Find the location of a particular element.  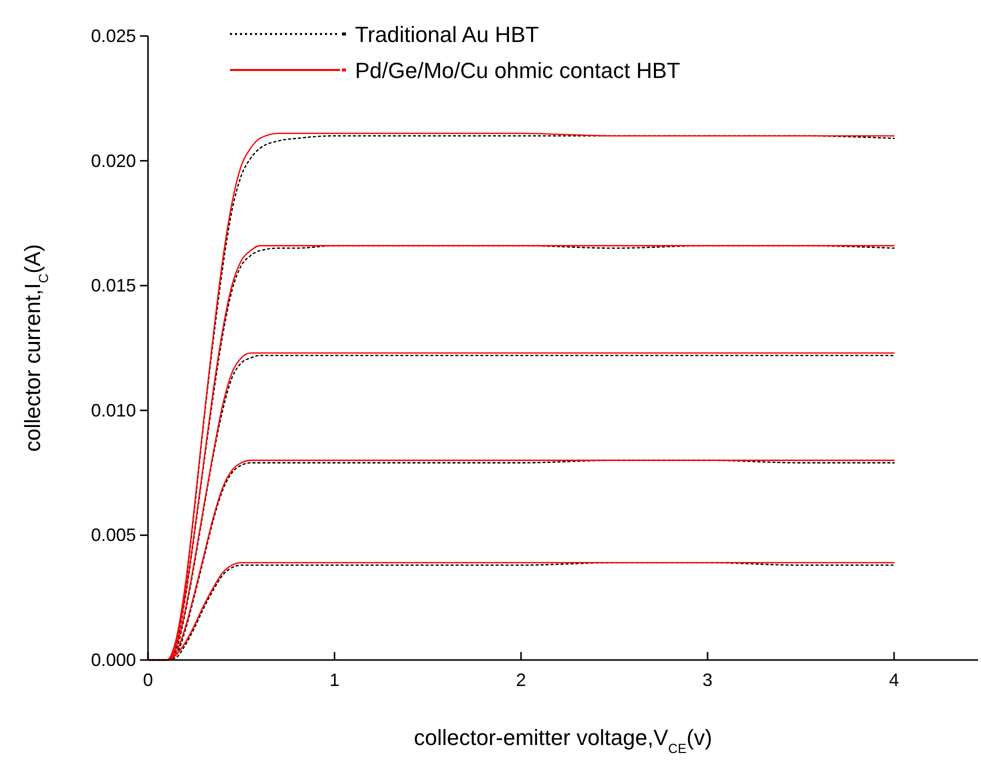

y-tick-label: 0.000 is located at coordinates (113, 660).